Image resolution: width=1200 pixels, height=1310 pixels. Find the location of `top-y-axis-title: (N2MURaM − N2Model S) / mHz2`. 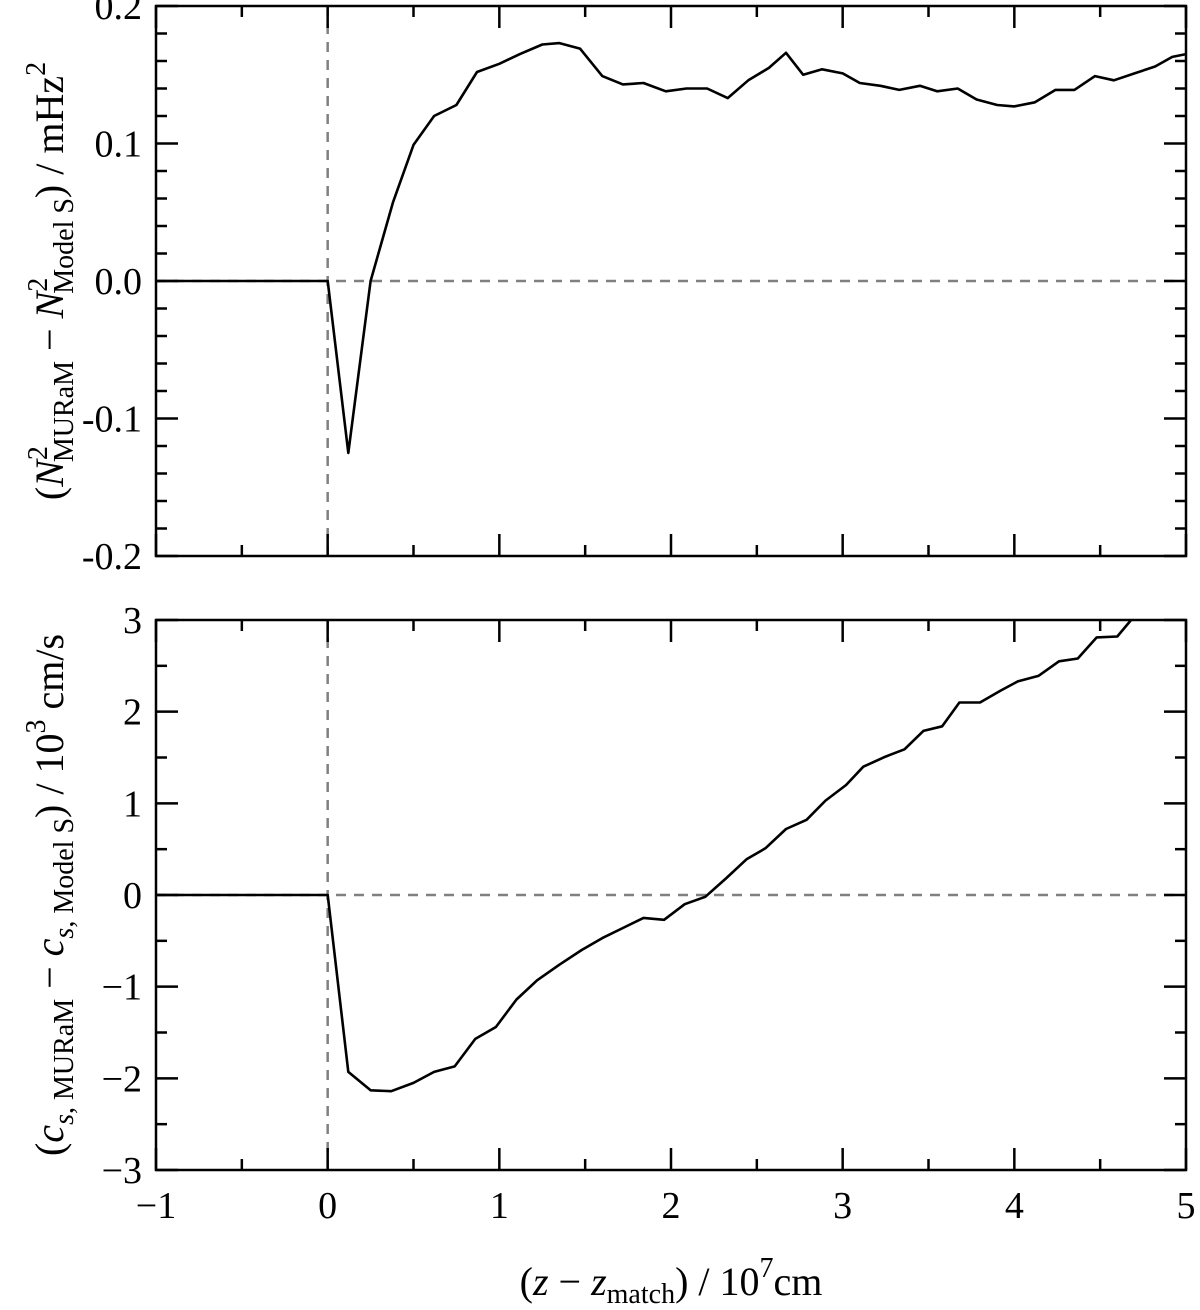

top-y-axis-title: (N2MURaM − N2Model S) / mHz2 is located at coordinates (50, 281).